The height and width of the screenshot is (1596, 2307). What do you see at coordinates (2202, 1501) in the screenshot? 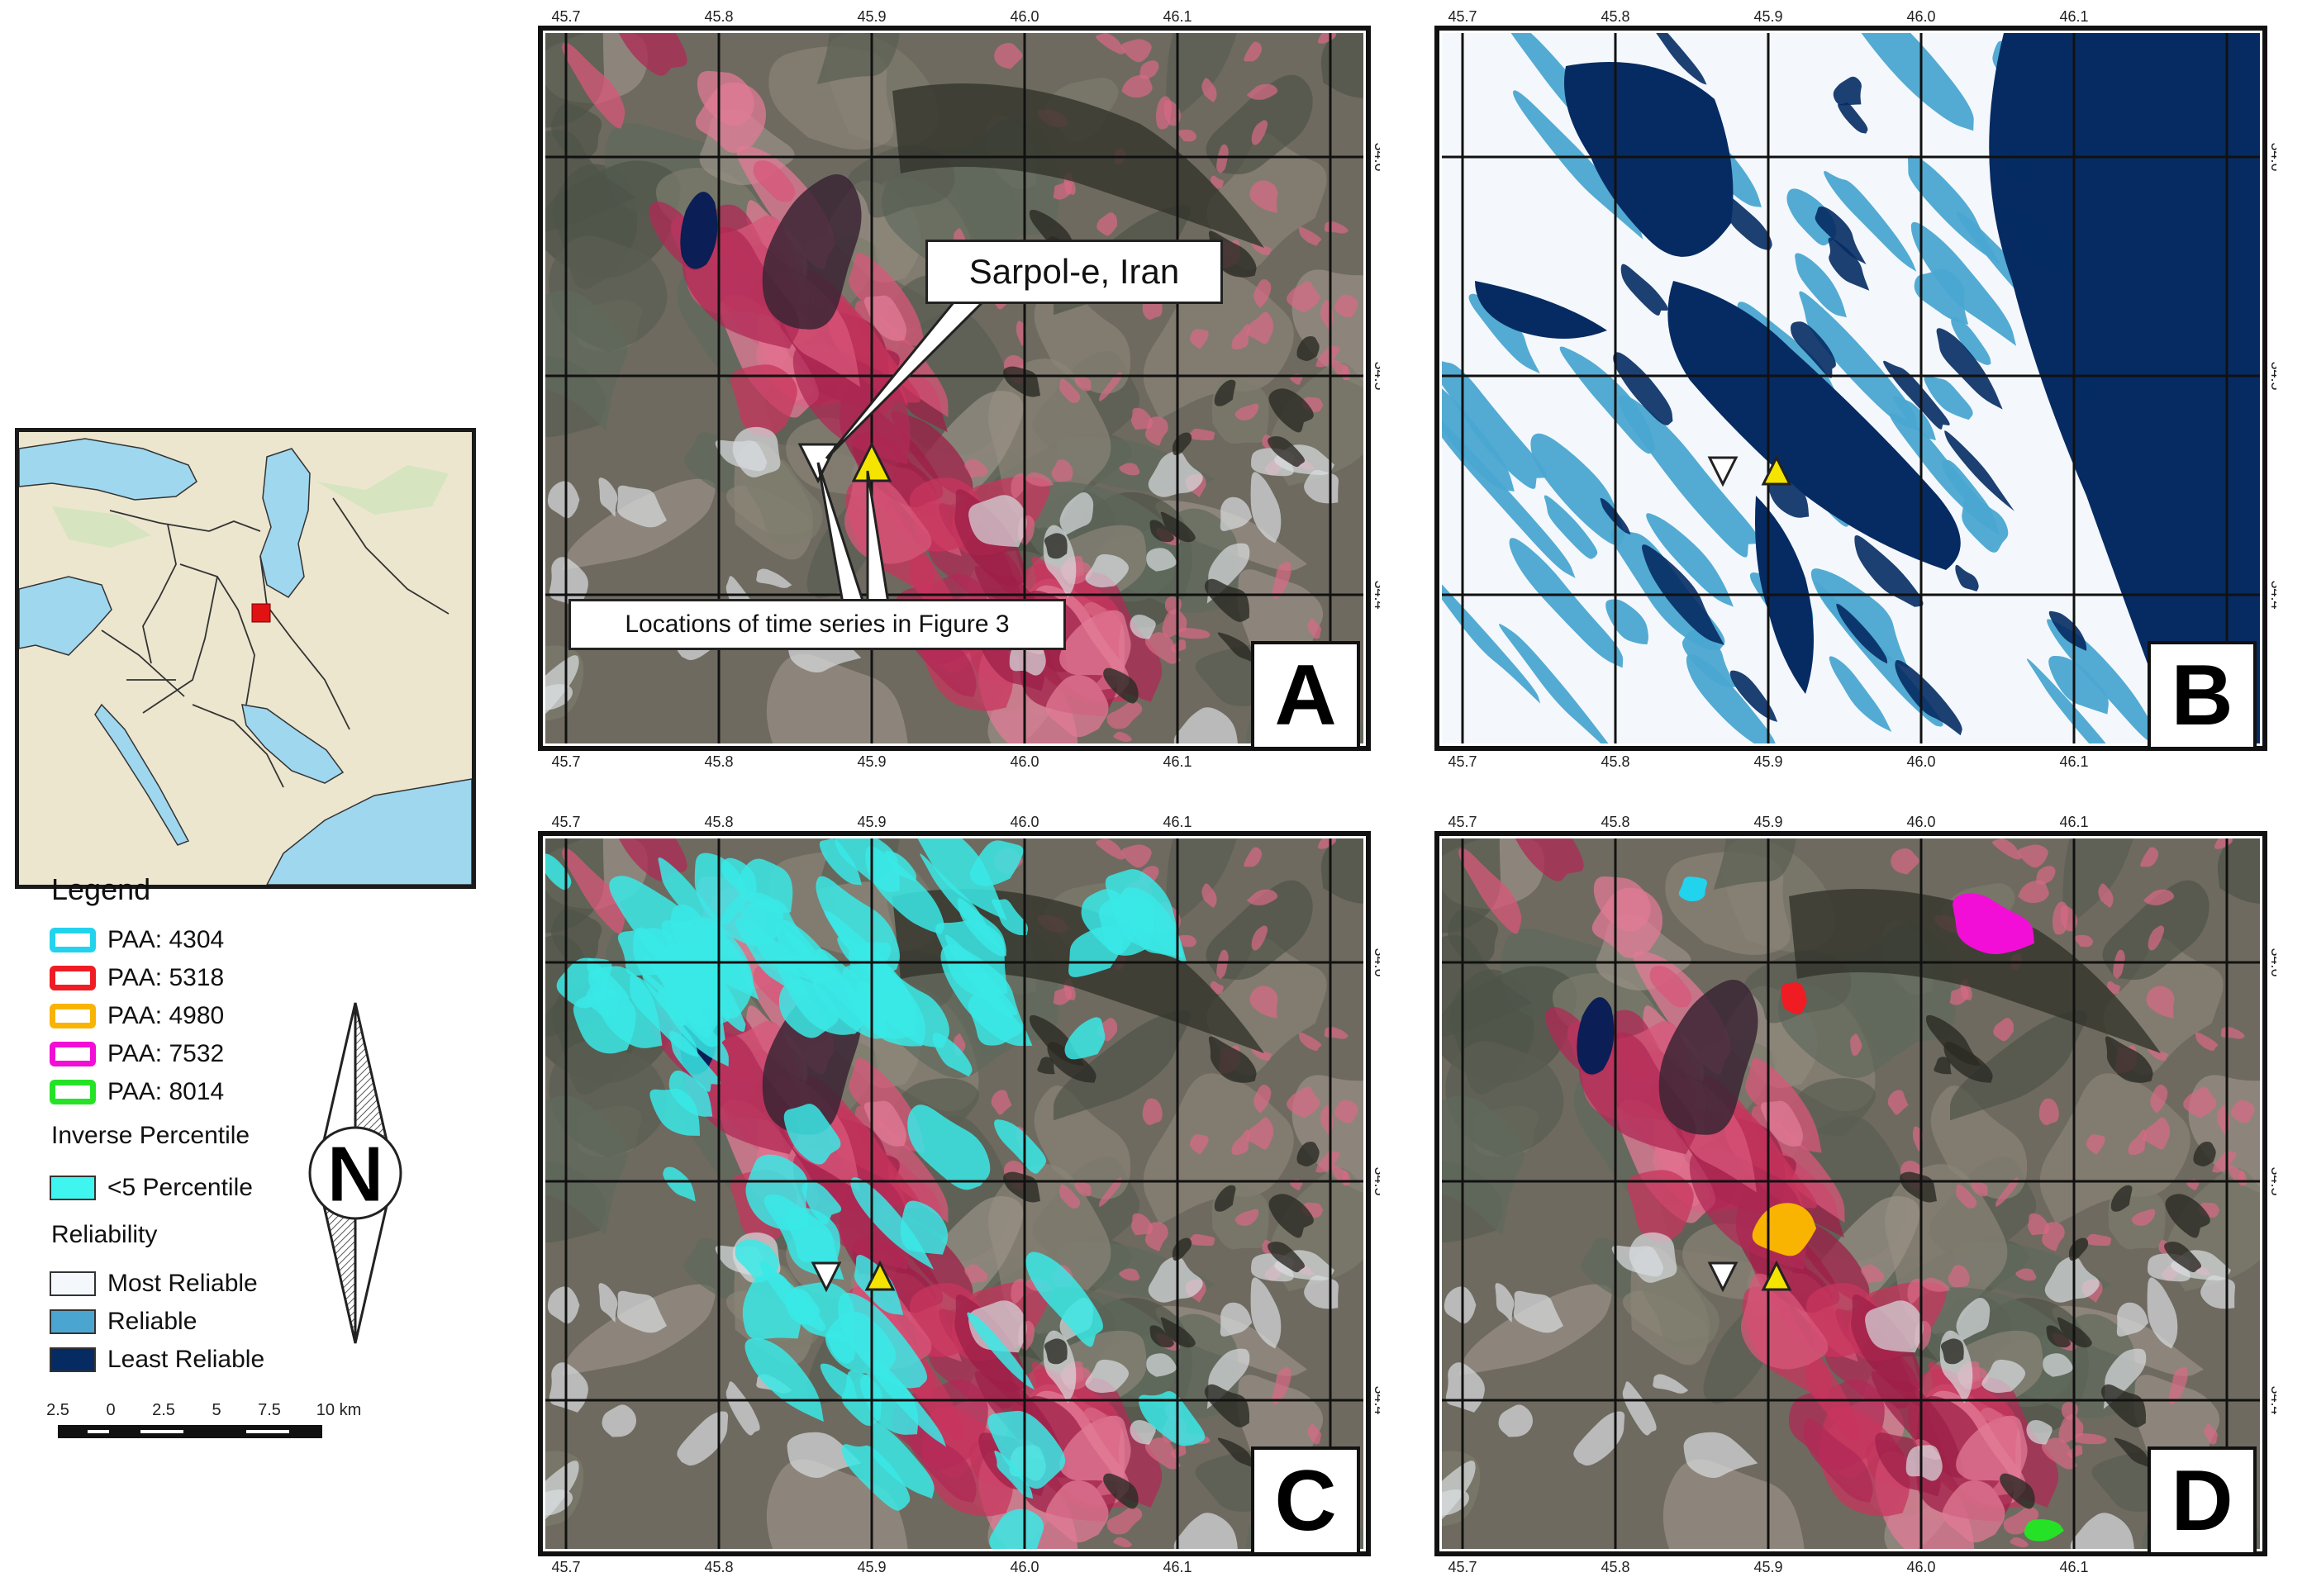
I see `panel-letter-d: D` at bounding box center [2202, 1501].